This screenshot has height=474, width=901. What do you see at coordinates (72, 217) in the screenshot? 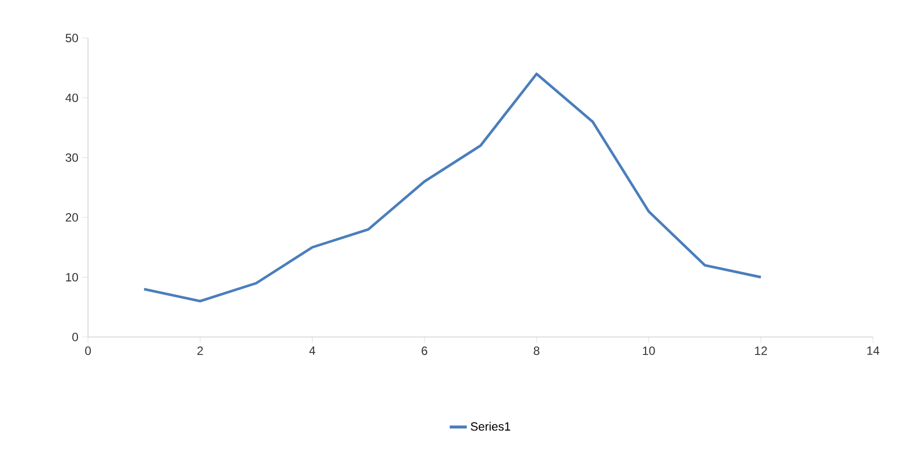
I see `y-tick-label: 20` at bounding box center [72, 217].